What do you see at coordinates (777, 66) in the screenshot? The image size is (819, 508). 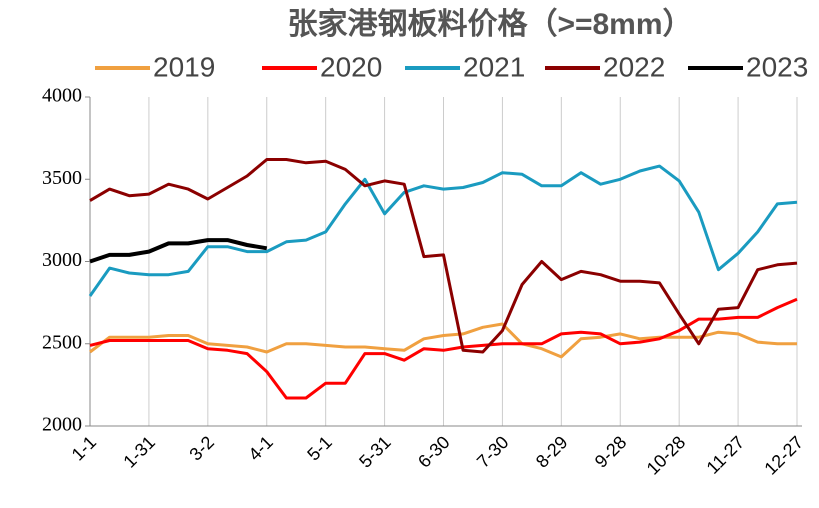 I see `legend-label: 2023` at bounding box center [777, 66].